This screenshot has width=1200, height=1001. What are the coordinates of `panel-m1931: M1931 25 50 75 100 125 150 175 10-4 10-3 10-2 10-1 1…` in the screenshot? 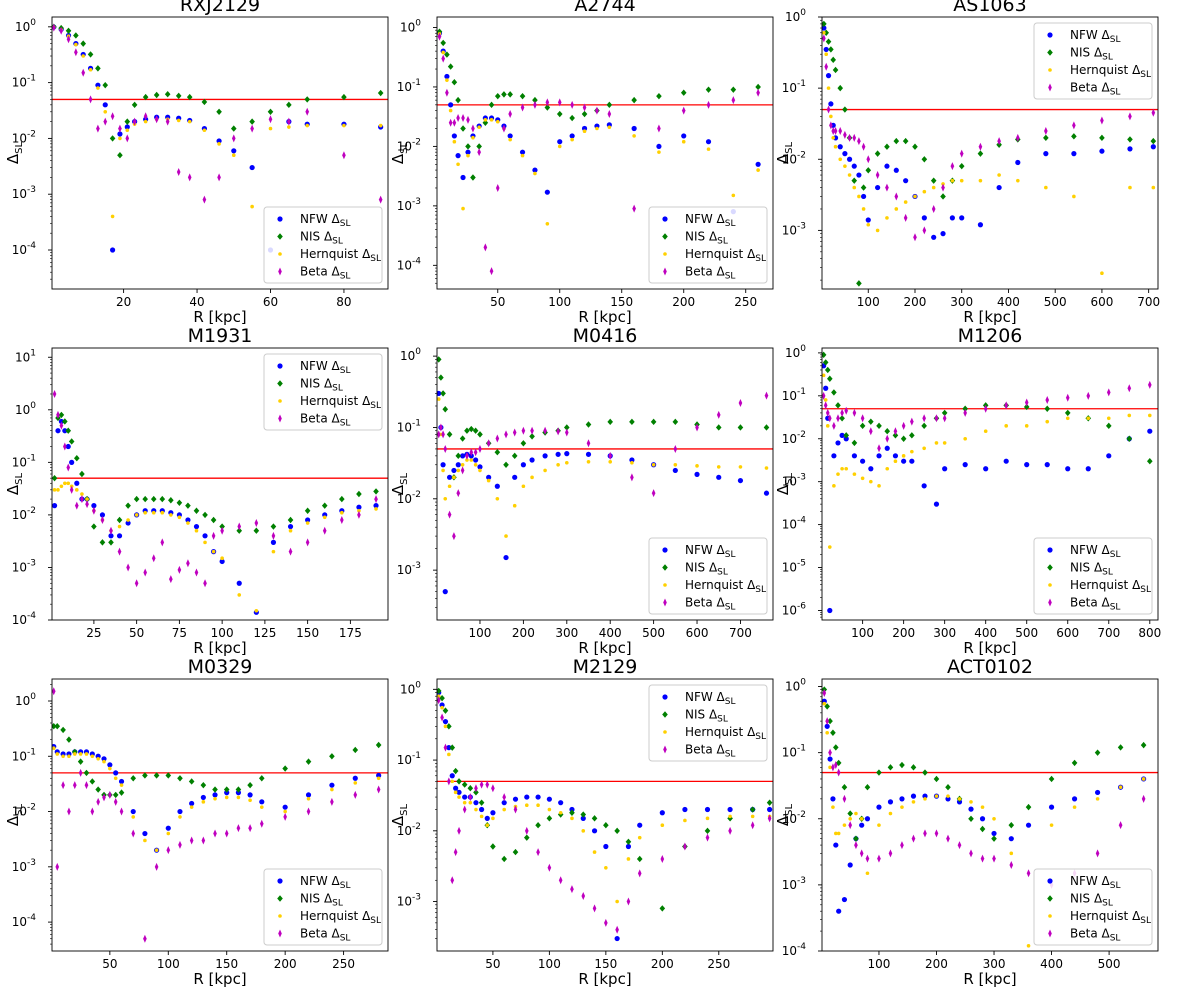 It's located at (196, 491).